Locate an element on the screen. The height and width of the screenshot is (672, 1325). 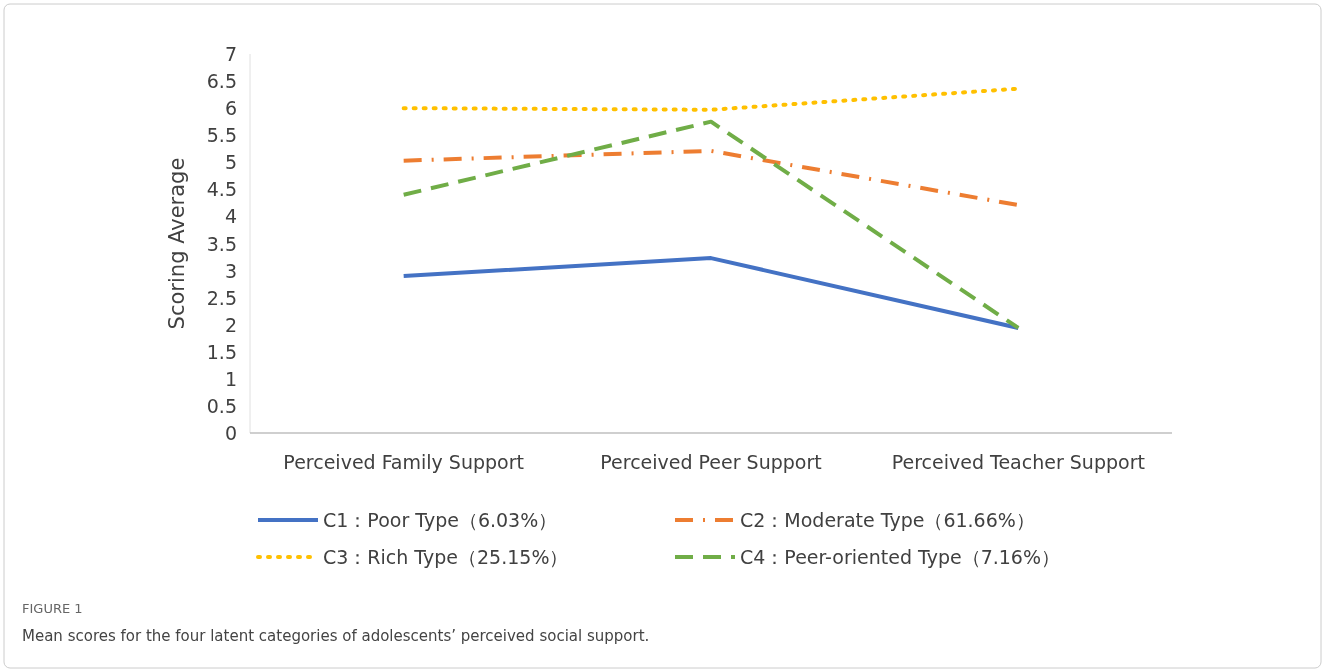
y-tick-label: 1.5 is located at coordinates (221, 351).